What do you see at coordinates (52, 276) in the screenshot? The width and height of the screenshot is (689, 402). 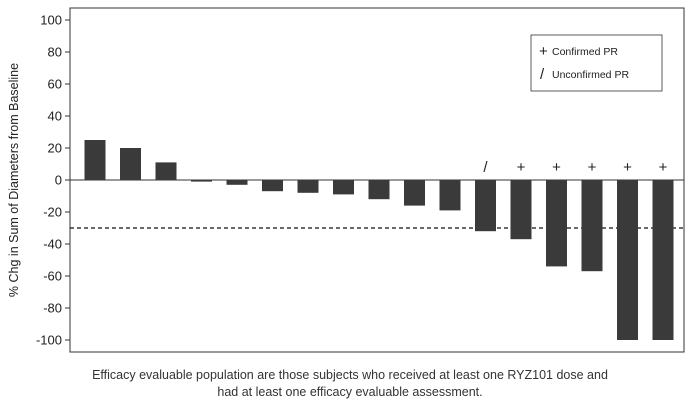 I see `y-tick-label: -60` at bounding box center [52, 276].